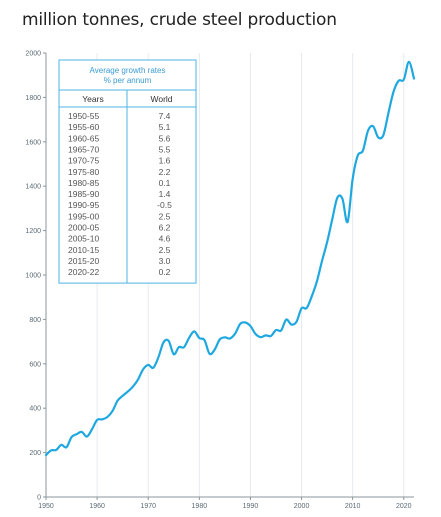  I want to click on y-tick-label-600: 600, so click(35, 364).